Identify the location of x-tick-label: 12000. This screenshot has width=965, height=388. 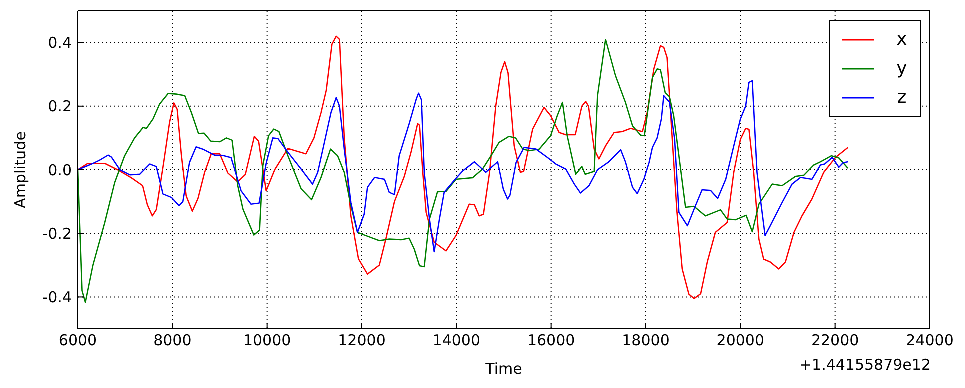
(362, 341).